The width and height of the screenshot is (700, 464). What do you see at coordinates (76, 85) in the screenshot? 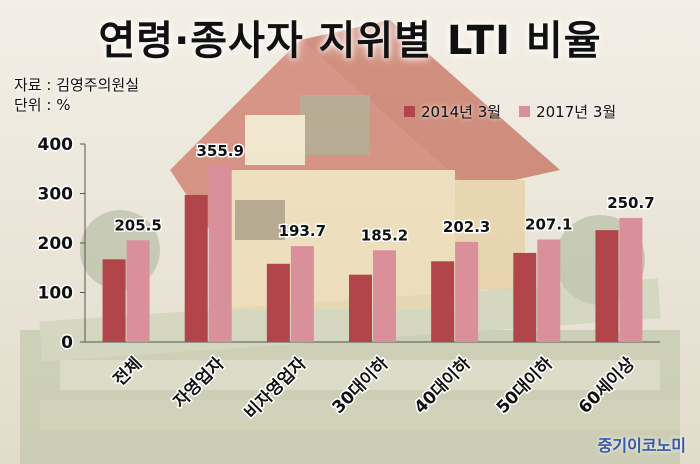
I see `source-note: 자료 : 김영주의원실` at bounding box center [76, 85].